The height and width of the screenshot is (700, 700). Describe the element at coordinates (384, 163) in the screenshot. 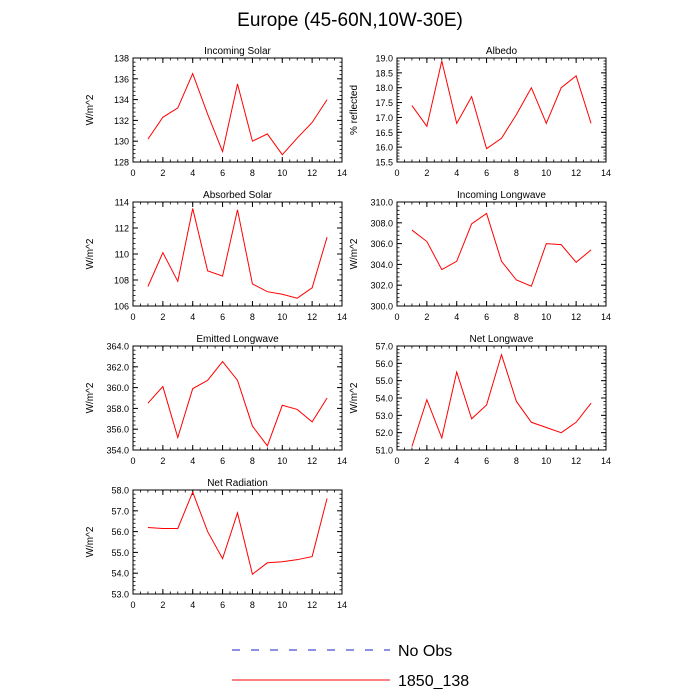

I see `y-tick-label: 15.5` at that location.